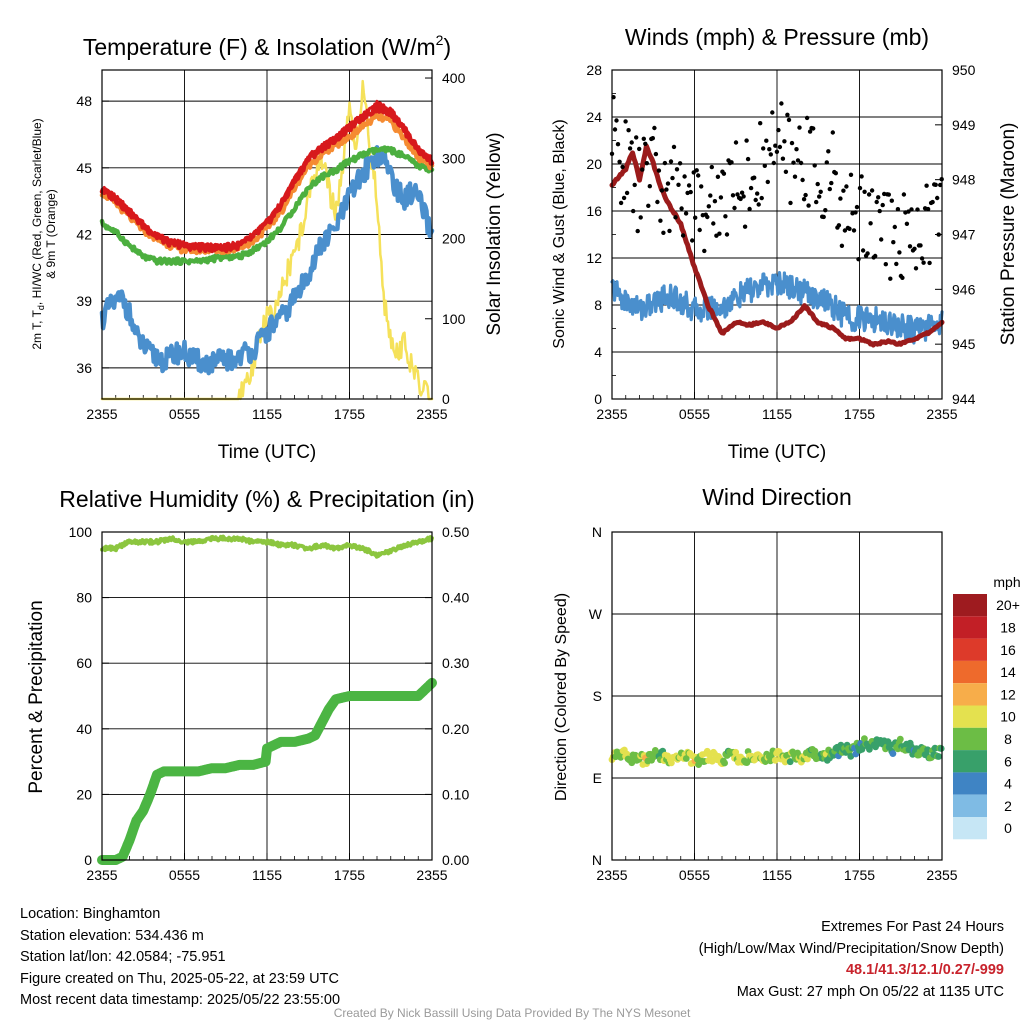  What do you see at coordinates (1008, 739) in the screenshot?
I see `legend-label: 8` at bounding box center [1008, 739].